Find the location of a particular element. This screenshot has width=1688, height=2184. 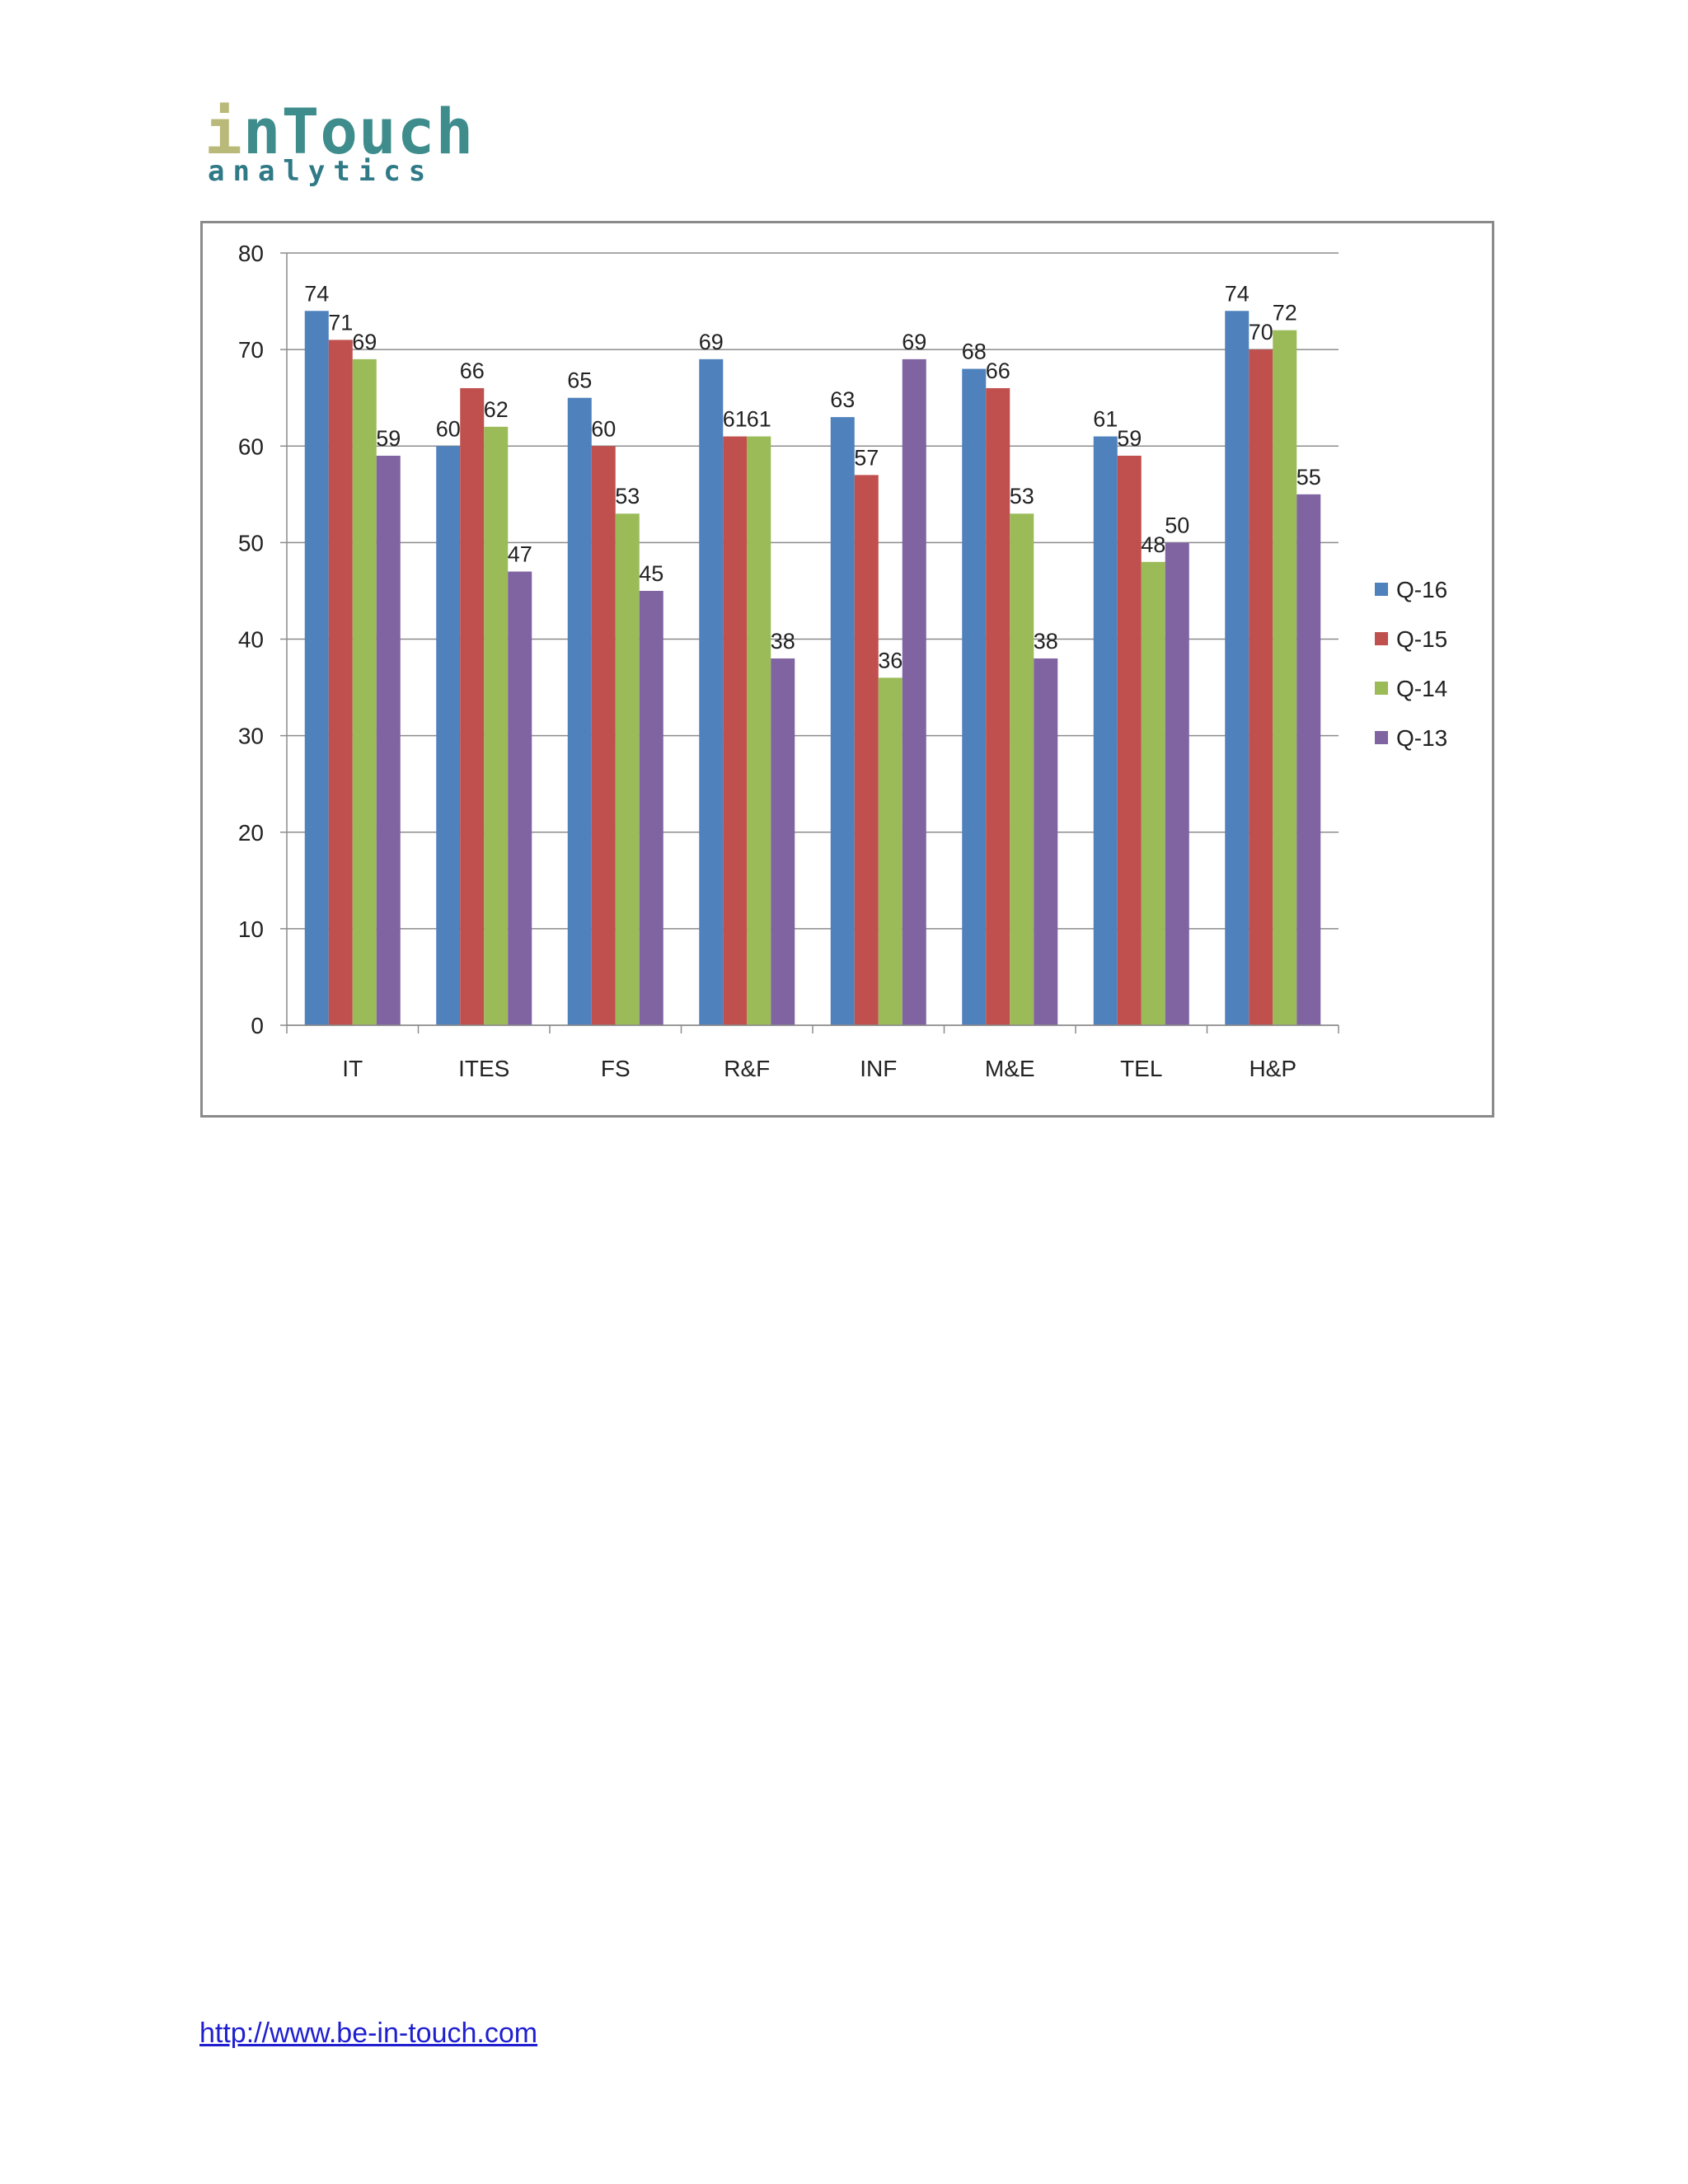

data-label-Q-14-M&E: 53 is located at coordinates (1022, 496).